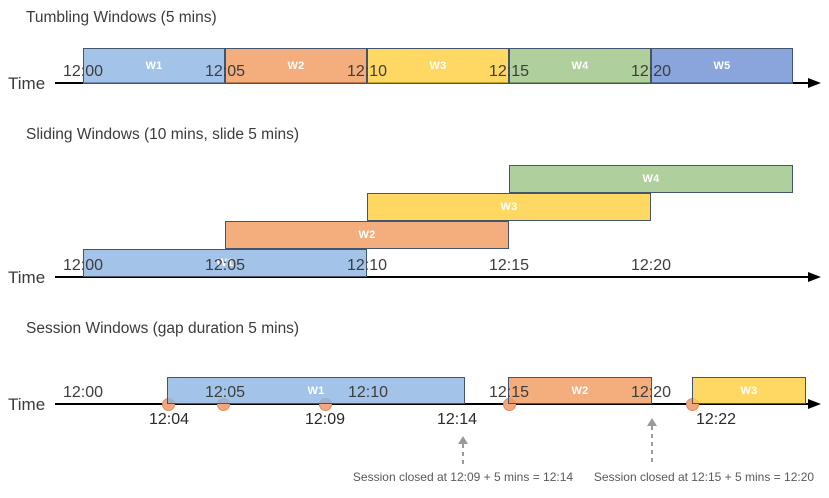  I want to click on window-bar-session-w3: W3, so click(749, 390).